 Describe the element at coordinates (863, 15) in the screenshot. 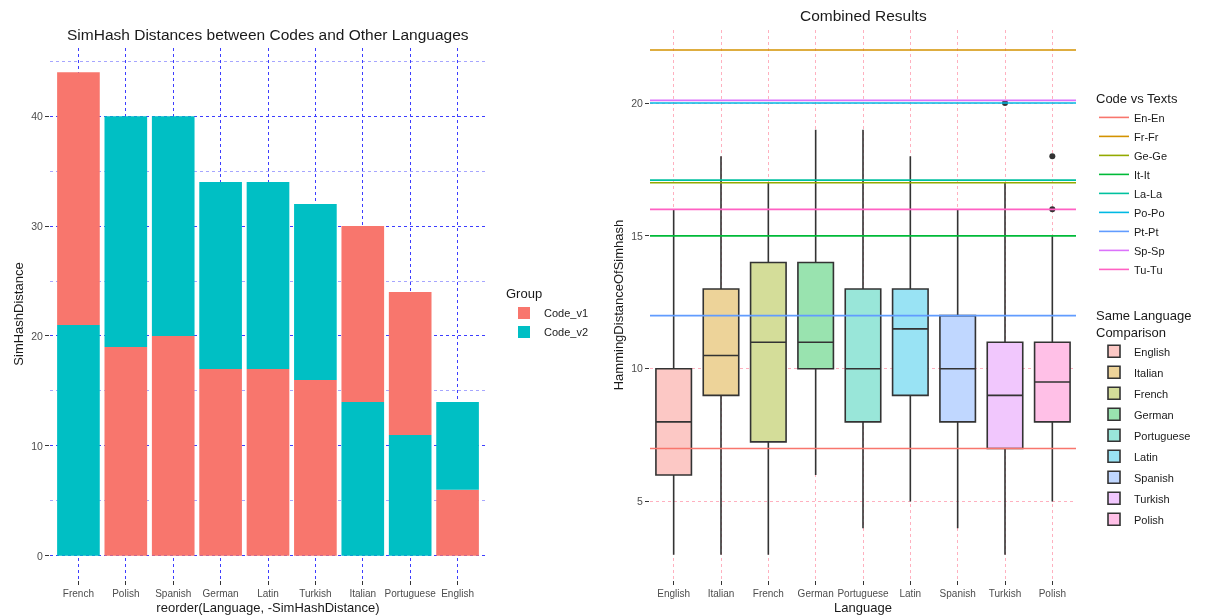

I see `chart-title: Combined Results` at that location.